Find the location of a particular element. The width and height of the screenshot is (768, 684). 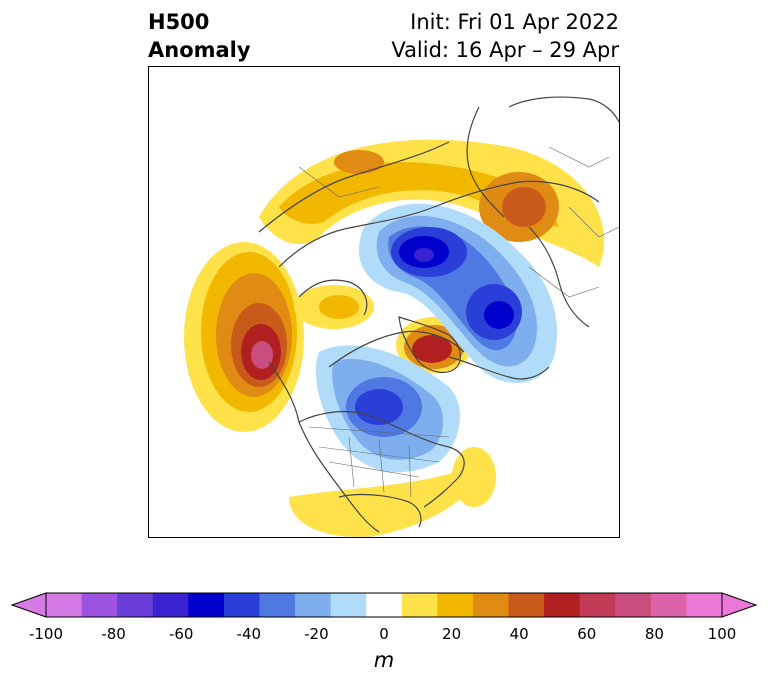

colorbar-tick-label: 40 is located at coordinates (519, 634).